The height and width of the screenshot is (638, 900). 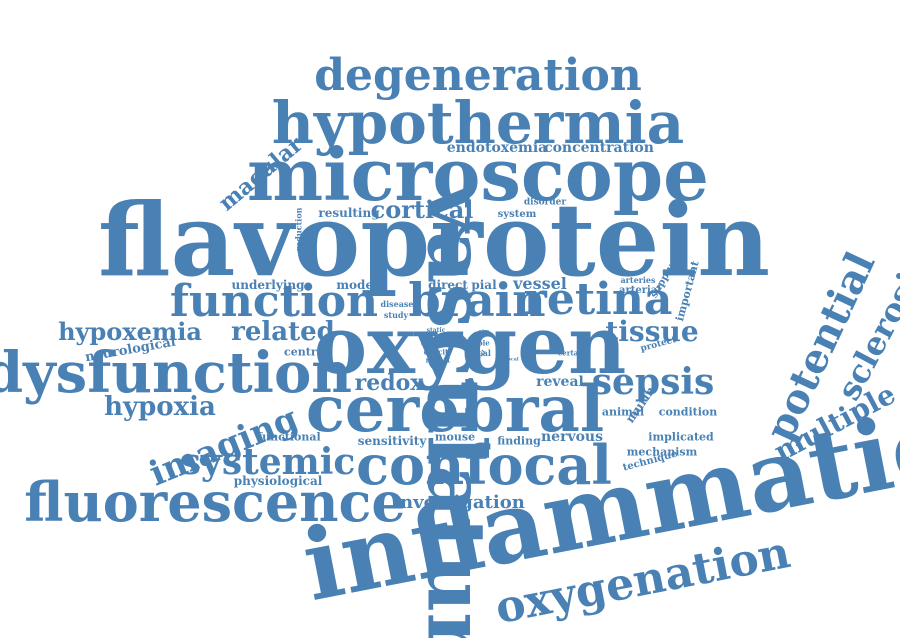 I want to click on word-cortical: cortical, so click(x=422, y=209).